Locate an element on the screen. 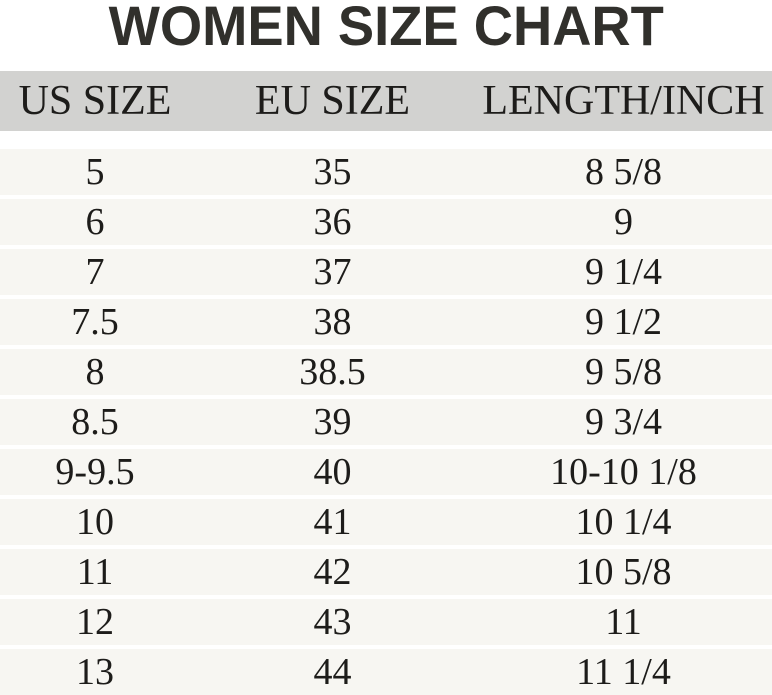 This screenshot has width=772, height=695. cell-eu-size: 39 is located at coordinates (332, 422).